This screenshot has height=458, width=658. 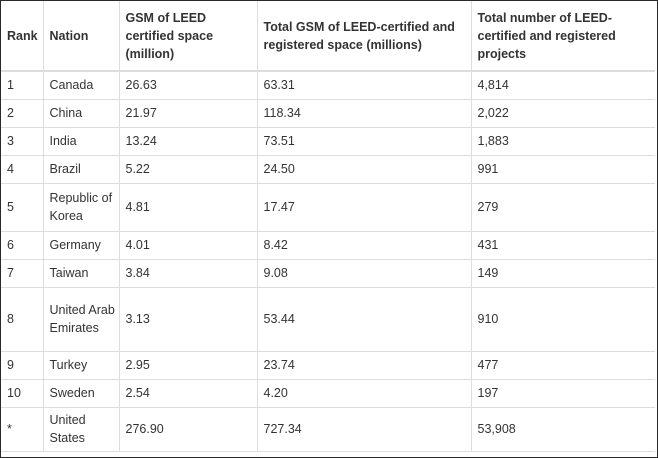 I want to click on table-row: 3 India 13.24 73.51 1,883, so click(x=328, y=141).